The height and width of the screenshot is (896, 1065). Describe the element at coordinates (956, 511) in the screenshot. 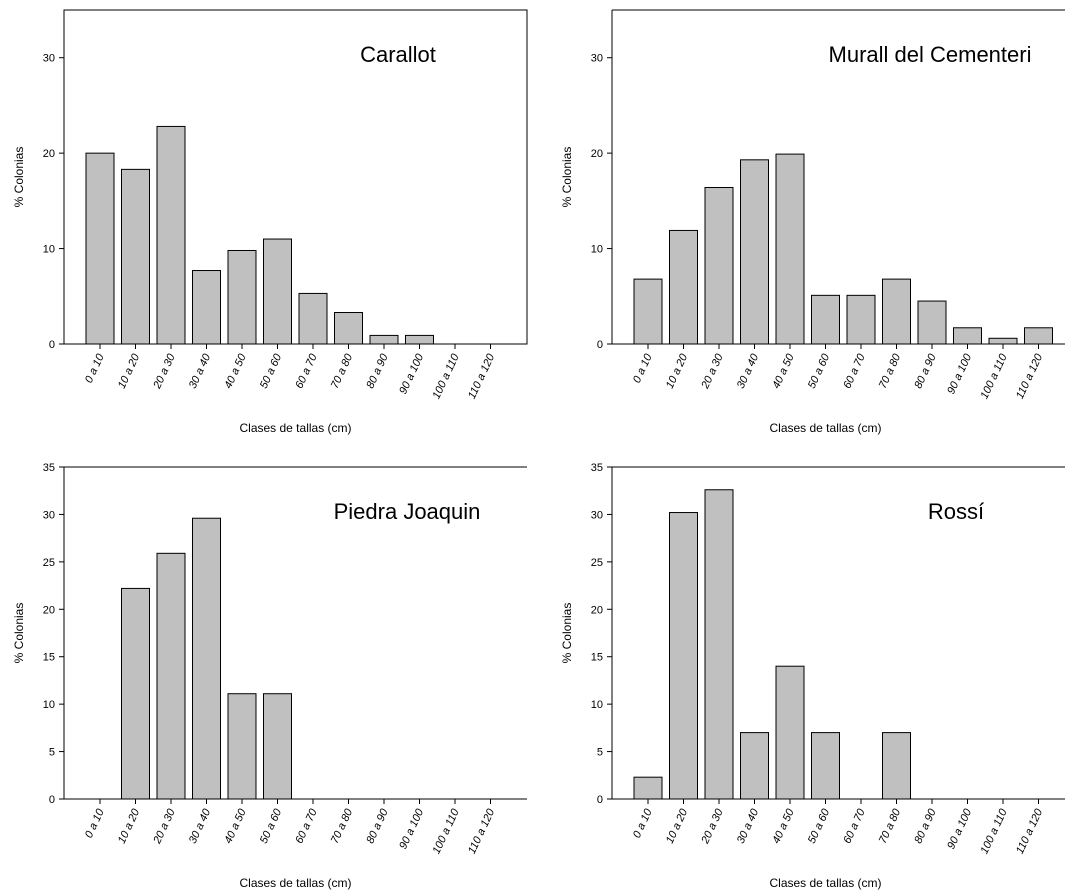

I see `chart-title: Rossí` at that location.